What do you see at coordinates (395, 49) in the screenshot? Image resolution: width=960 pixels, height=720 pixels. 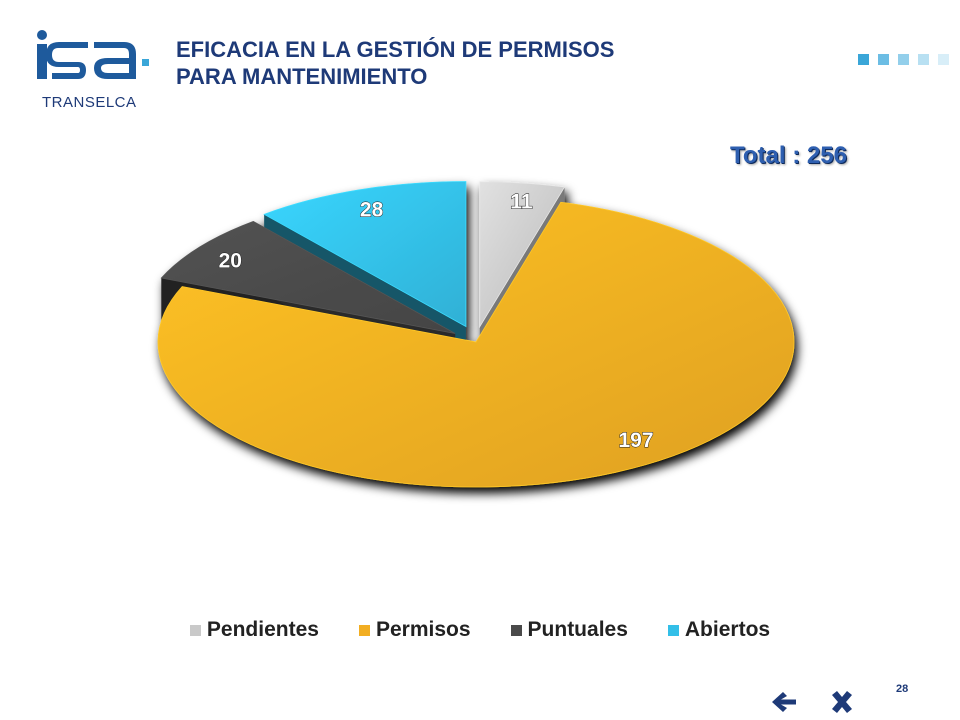 I see `page-title-line1: EFICACIA EN LA GESTIÓN DE PERMISOS` at bounding box center [395, 49].